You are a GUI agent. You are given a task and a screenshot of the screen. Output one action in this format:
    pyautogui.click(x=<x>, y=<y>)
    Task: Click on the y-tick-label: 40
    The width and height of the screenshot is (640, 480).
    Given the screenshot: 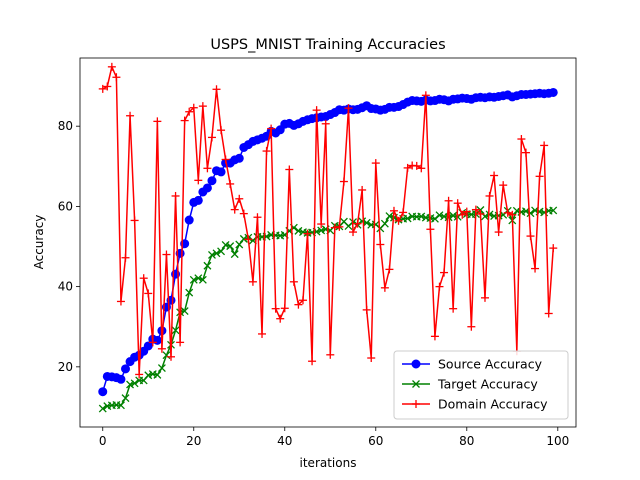 What is the action you would take?
    pyautogui.click(x=65, y=287)
    